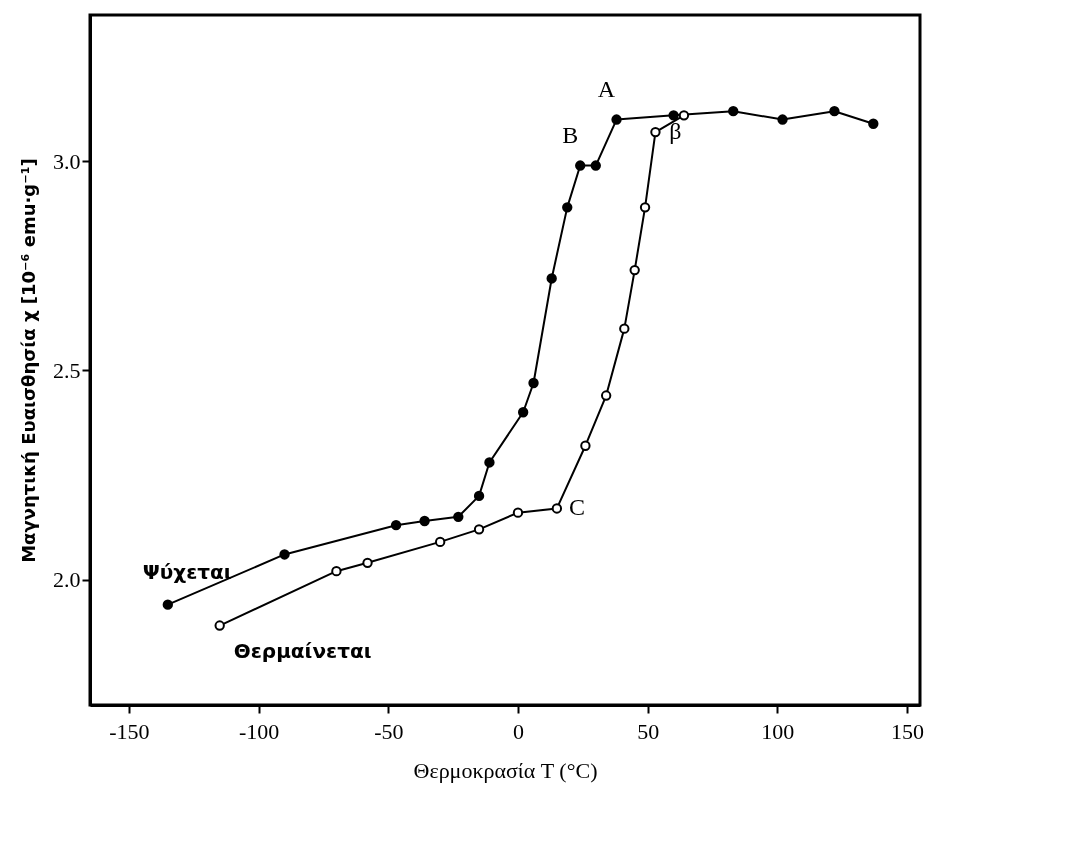 The width and height of the screenshot is (1080, 854). What do you see at coordinates (28, 360) in the screenshot?
I see `y-axis-title: Μαγνητική Ευαισθησία χ [10⁻⁶ emu·g⁻¹]` at bounding box center [28, 360].